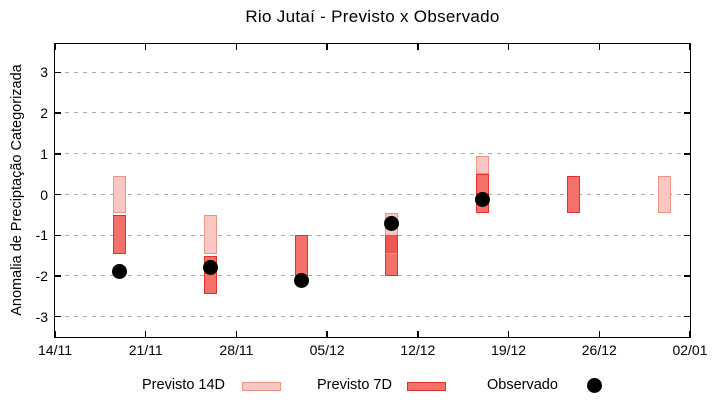 This screenshot has width=720, height=400. I want to click on legend-label: Observado, so click(522, 385).